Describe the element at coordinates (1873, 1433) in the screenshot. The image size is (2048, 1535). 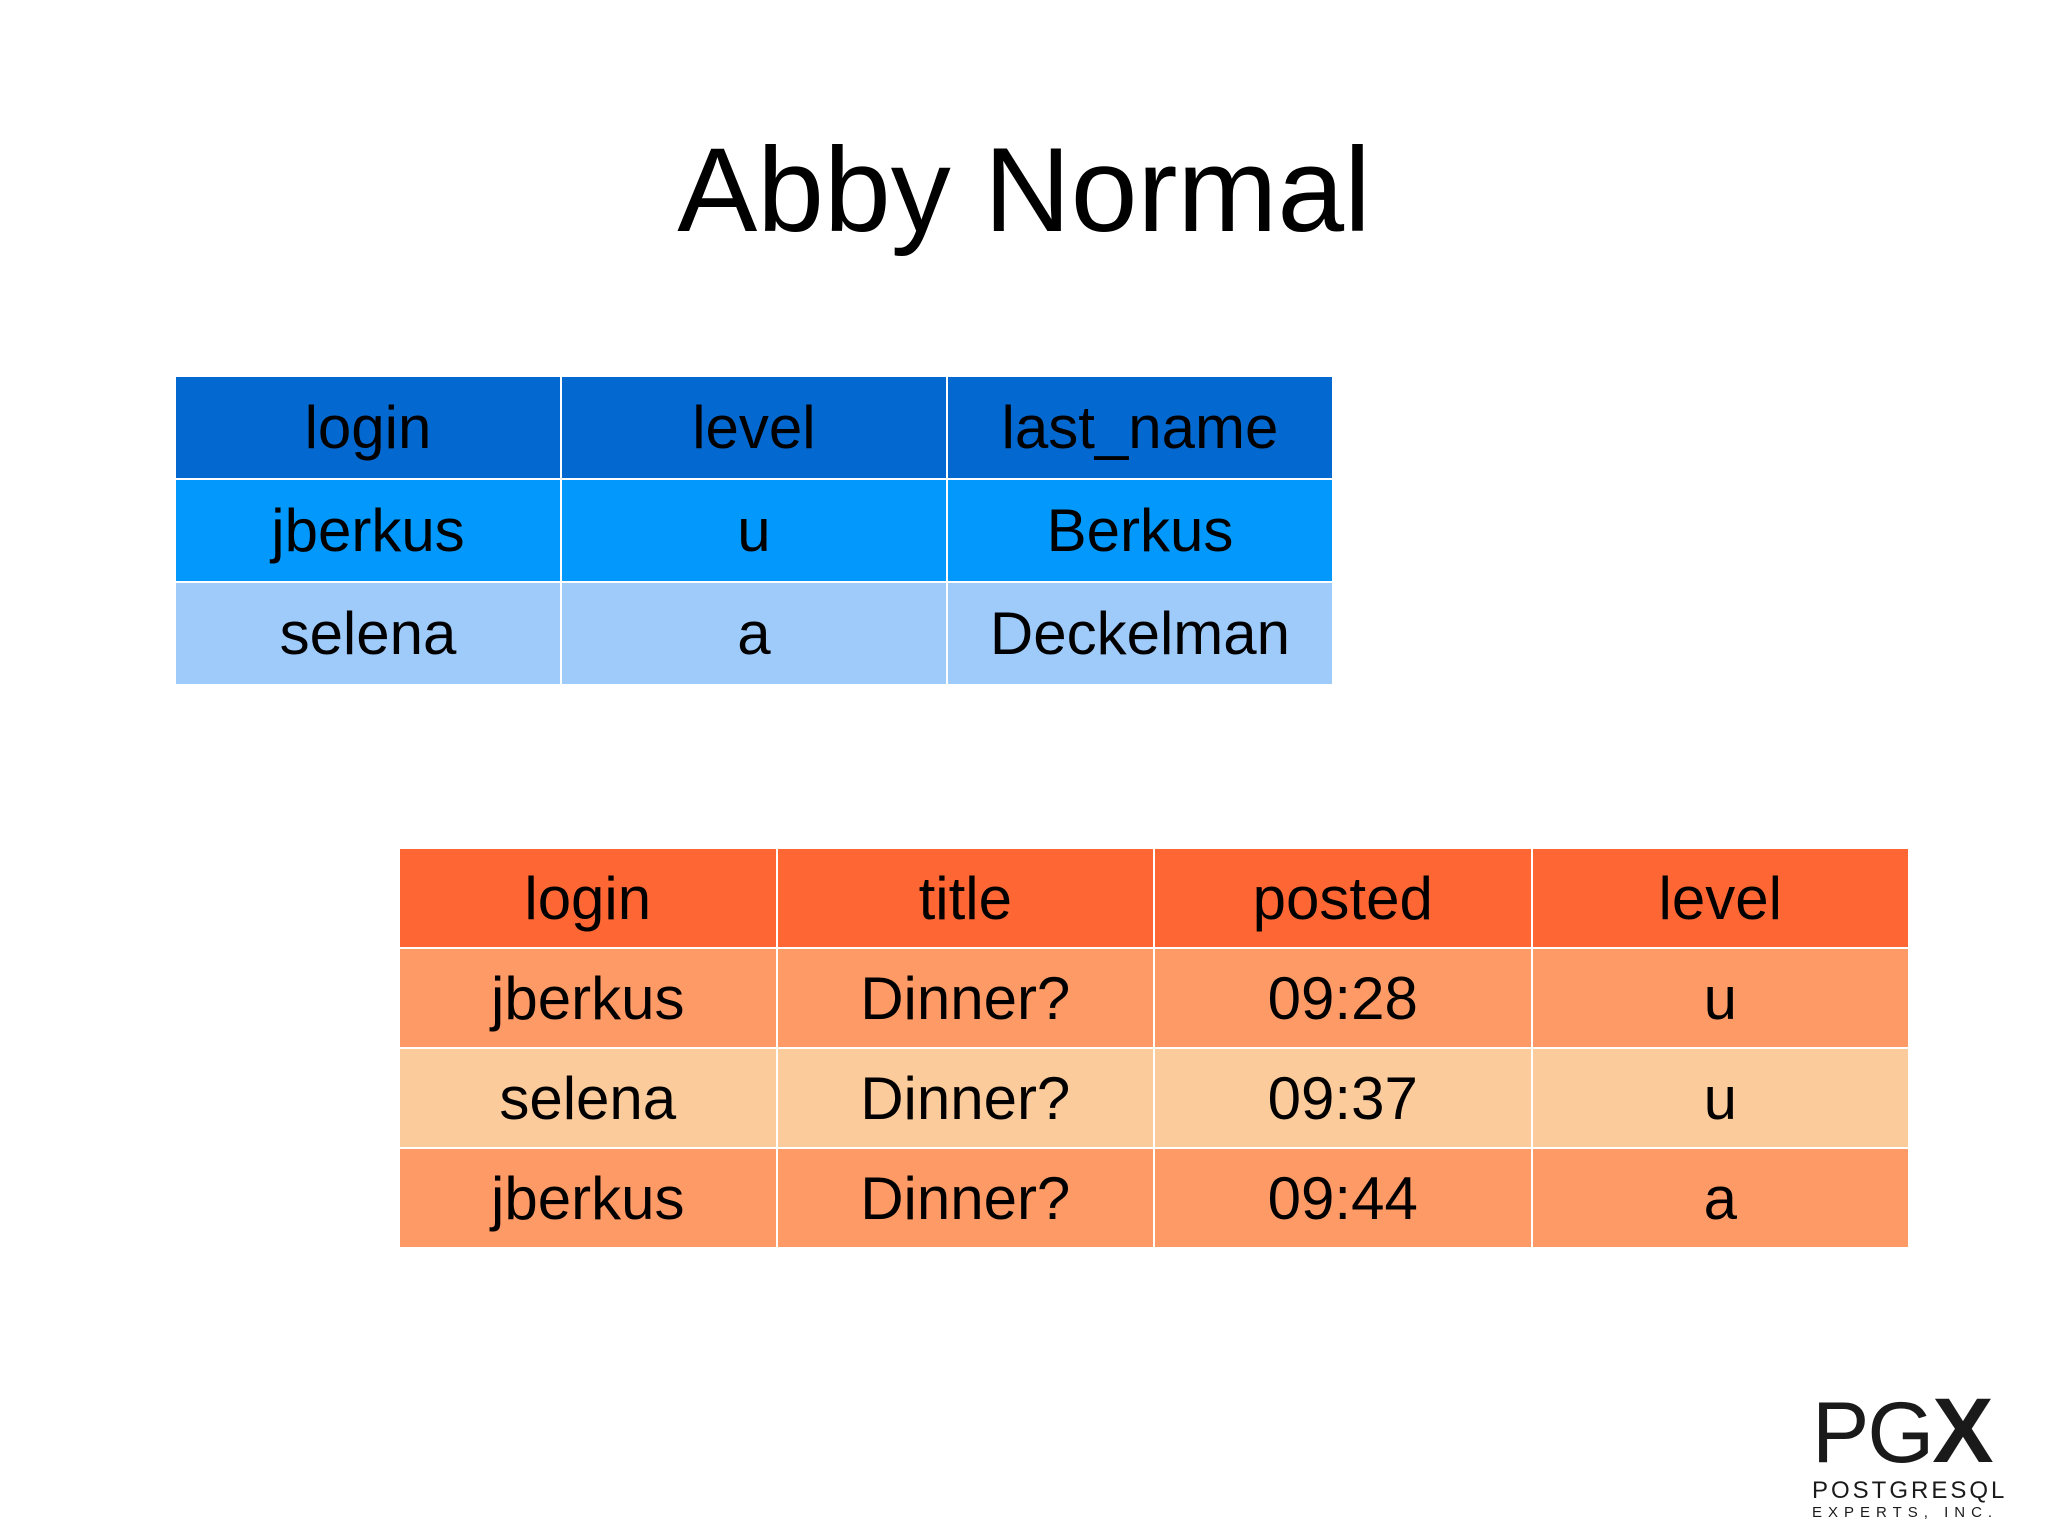
I see `logo-mark-pg: PG` at that location.